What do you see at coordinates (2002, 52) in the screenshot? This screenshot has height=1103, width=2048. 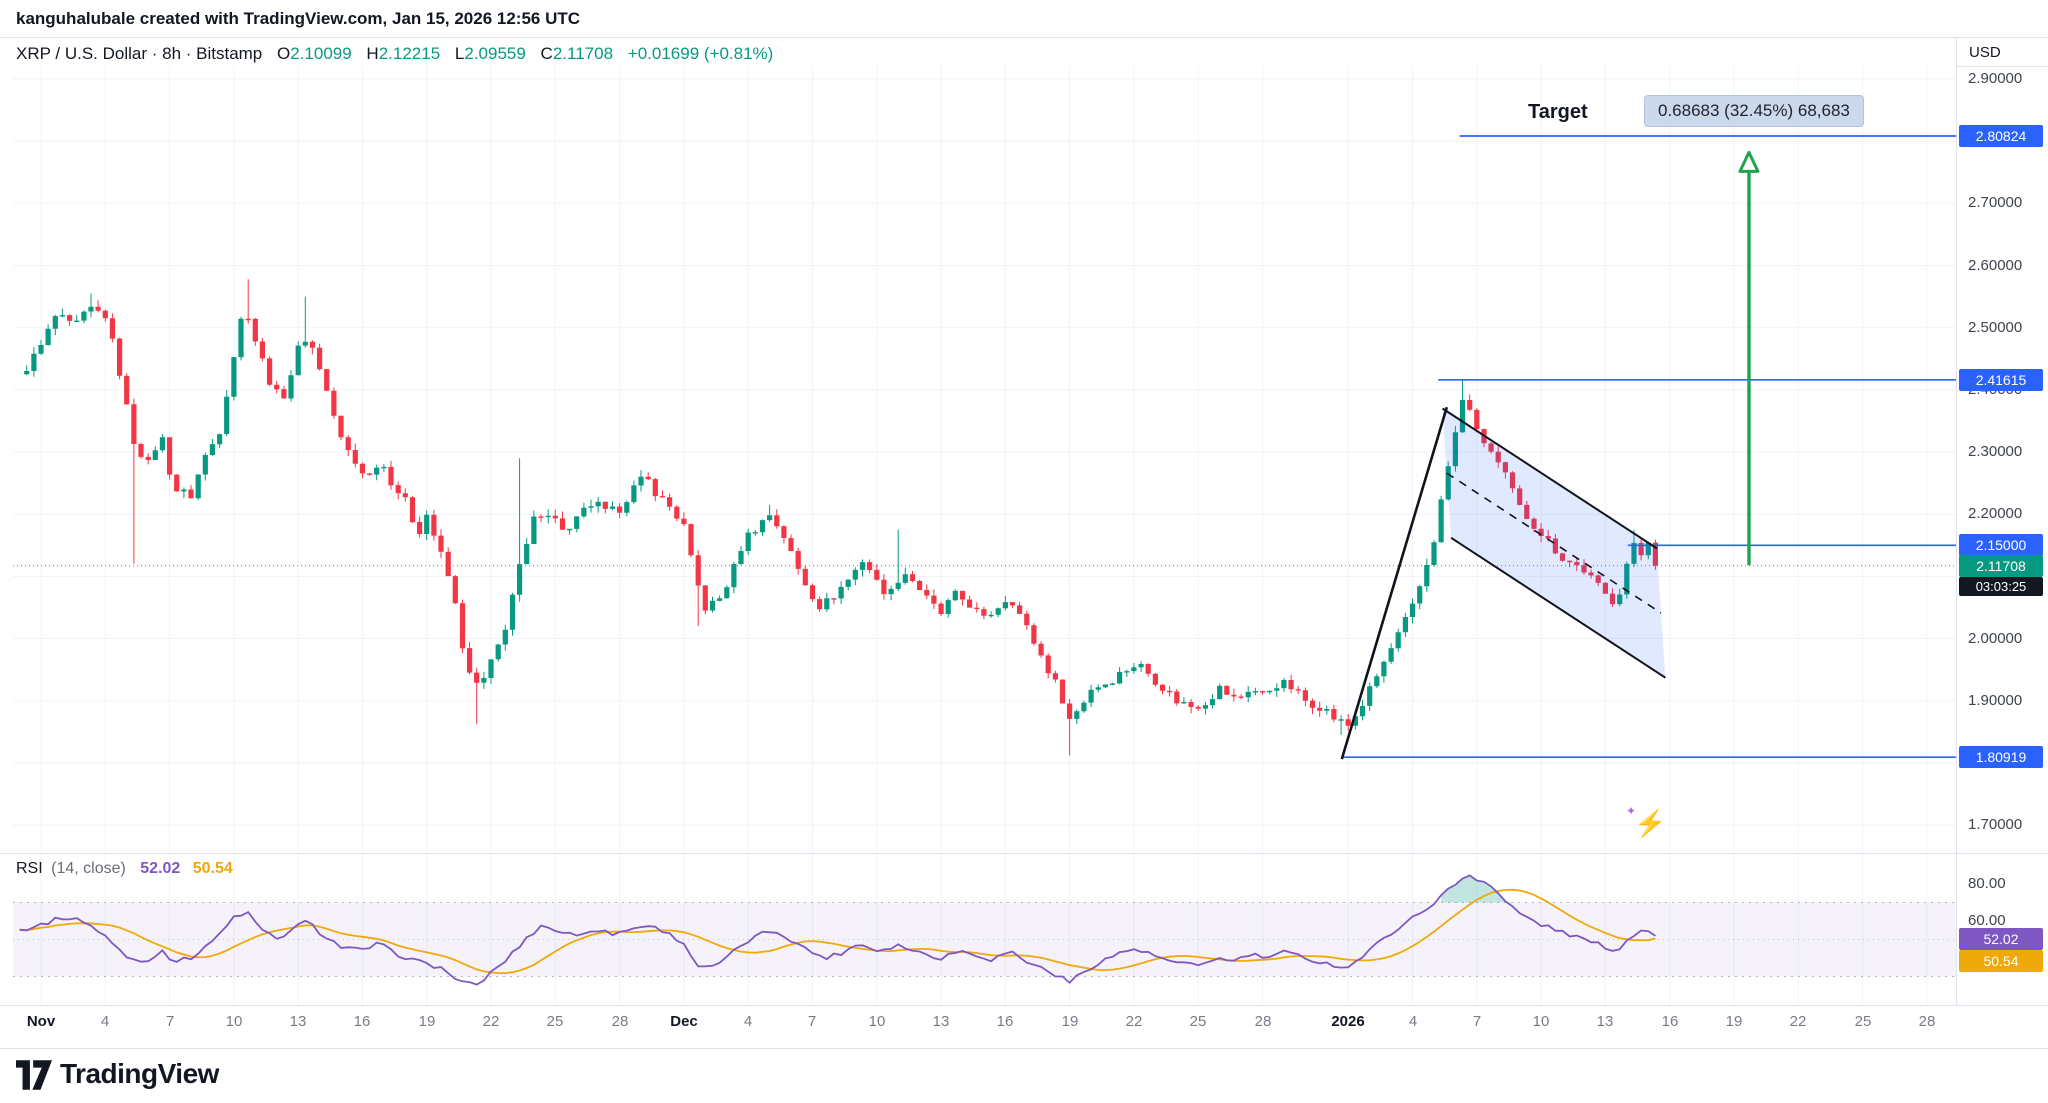 I see `price-axis-currency: USD` at bounding box center [2002, 52].